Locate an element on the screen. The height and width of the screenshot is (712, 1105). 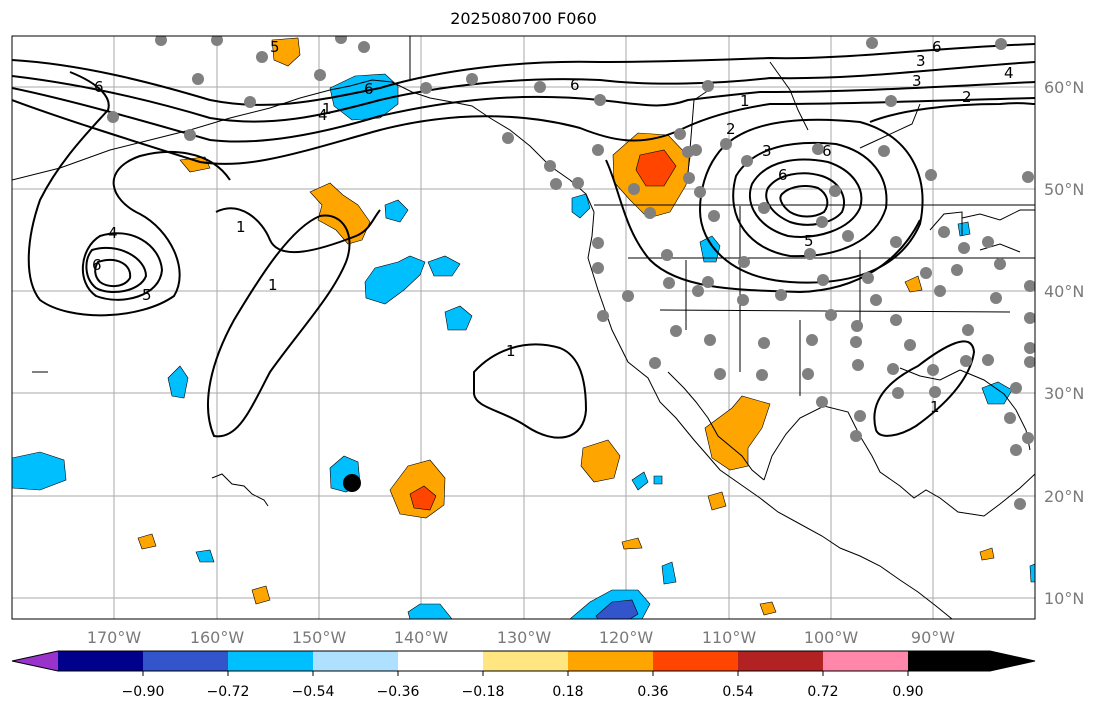
lon-label: 160°W is located at coordinates (217, 637).